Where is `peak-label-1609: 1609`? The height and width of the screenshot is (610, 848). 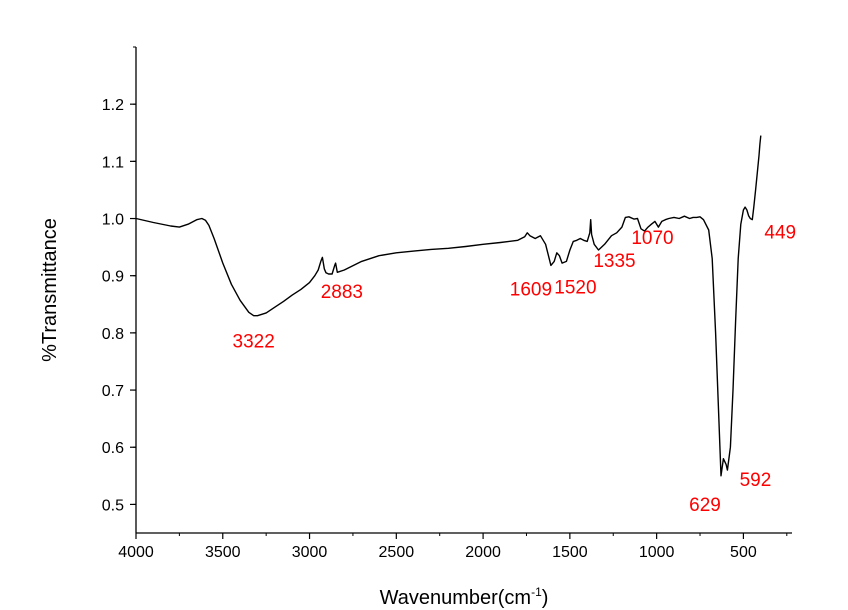
peak-label-1609: 1609 is located at coordinates (531, 289).